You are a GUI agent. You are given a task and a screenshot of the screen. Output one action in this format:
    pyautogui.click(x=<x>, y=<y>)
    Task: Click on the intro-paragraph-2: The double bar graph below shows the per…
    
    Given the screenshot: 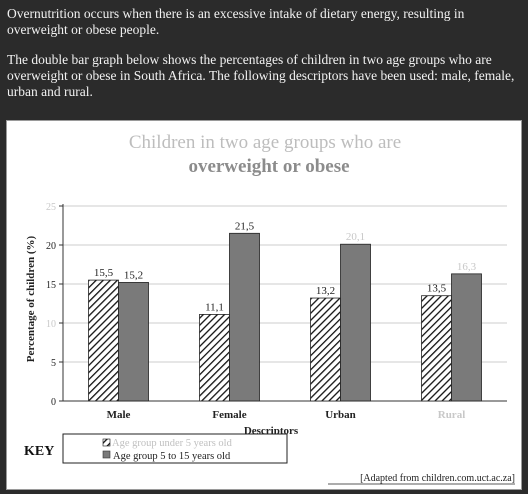 What is the action you would take?
    pyautogui.click(x=261, y=75)
    